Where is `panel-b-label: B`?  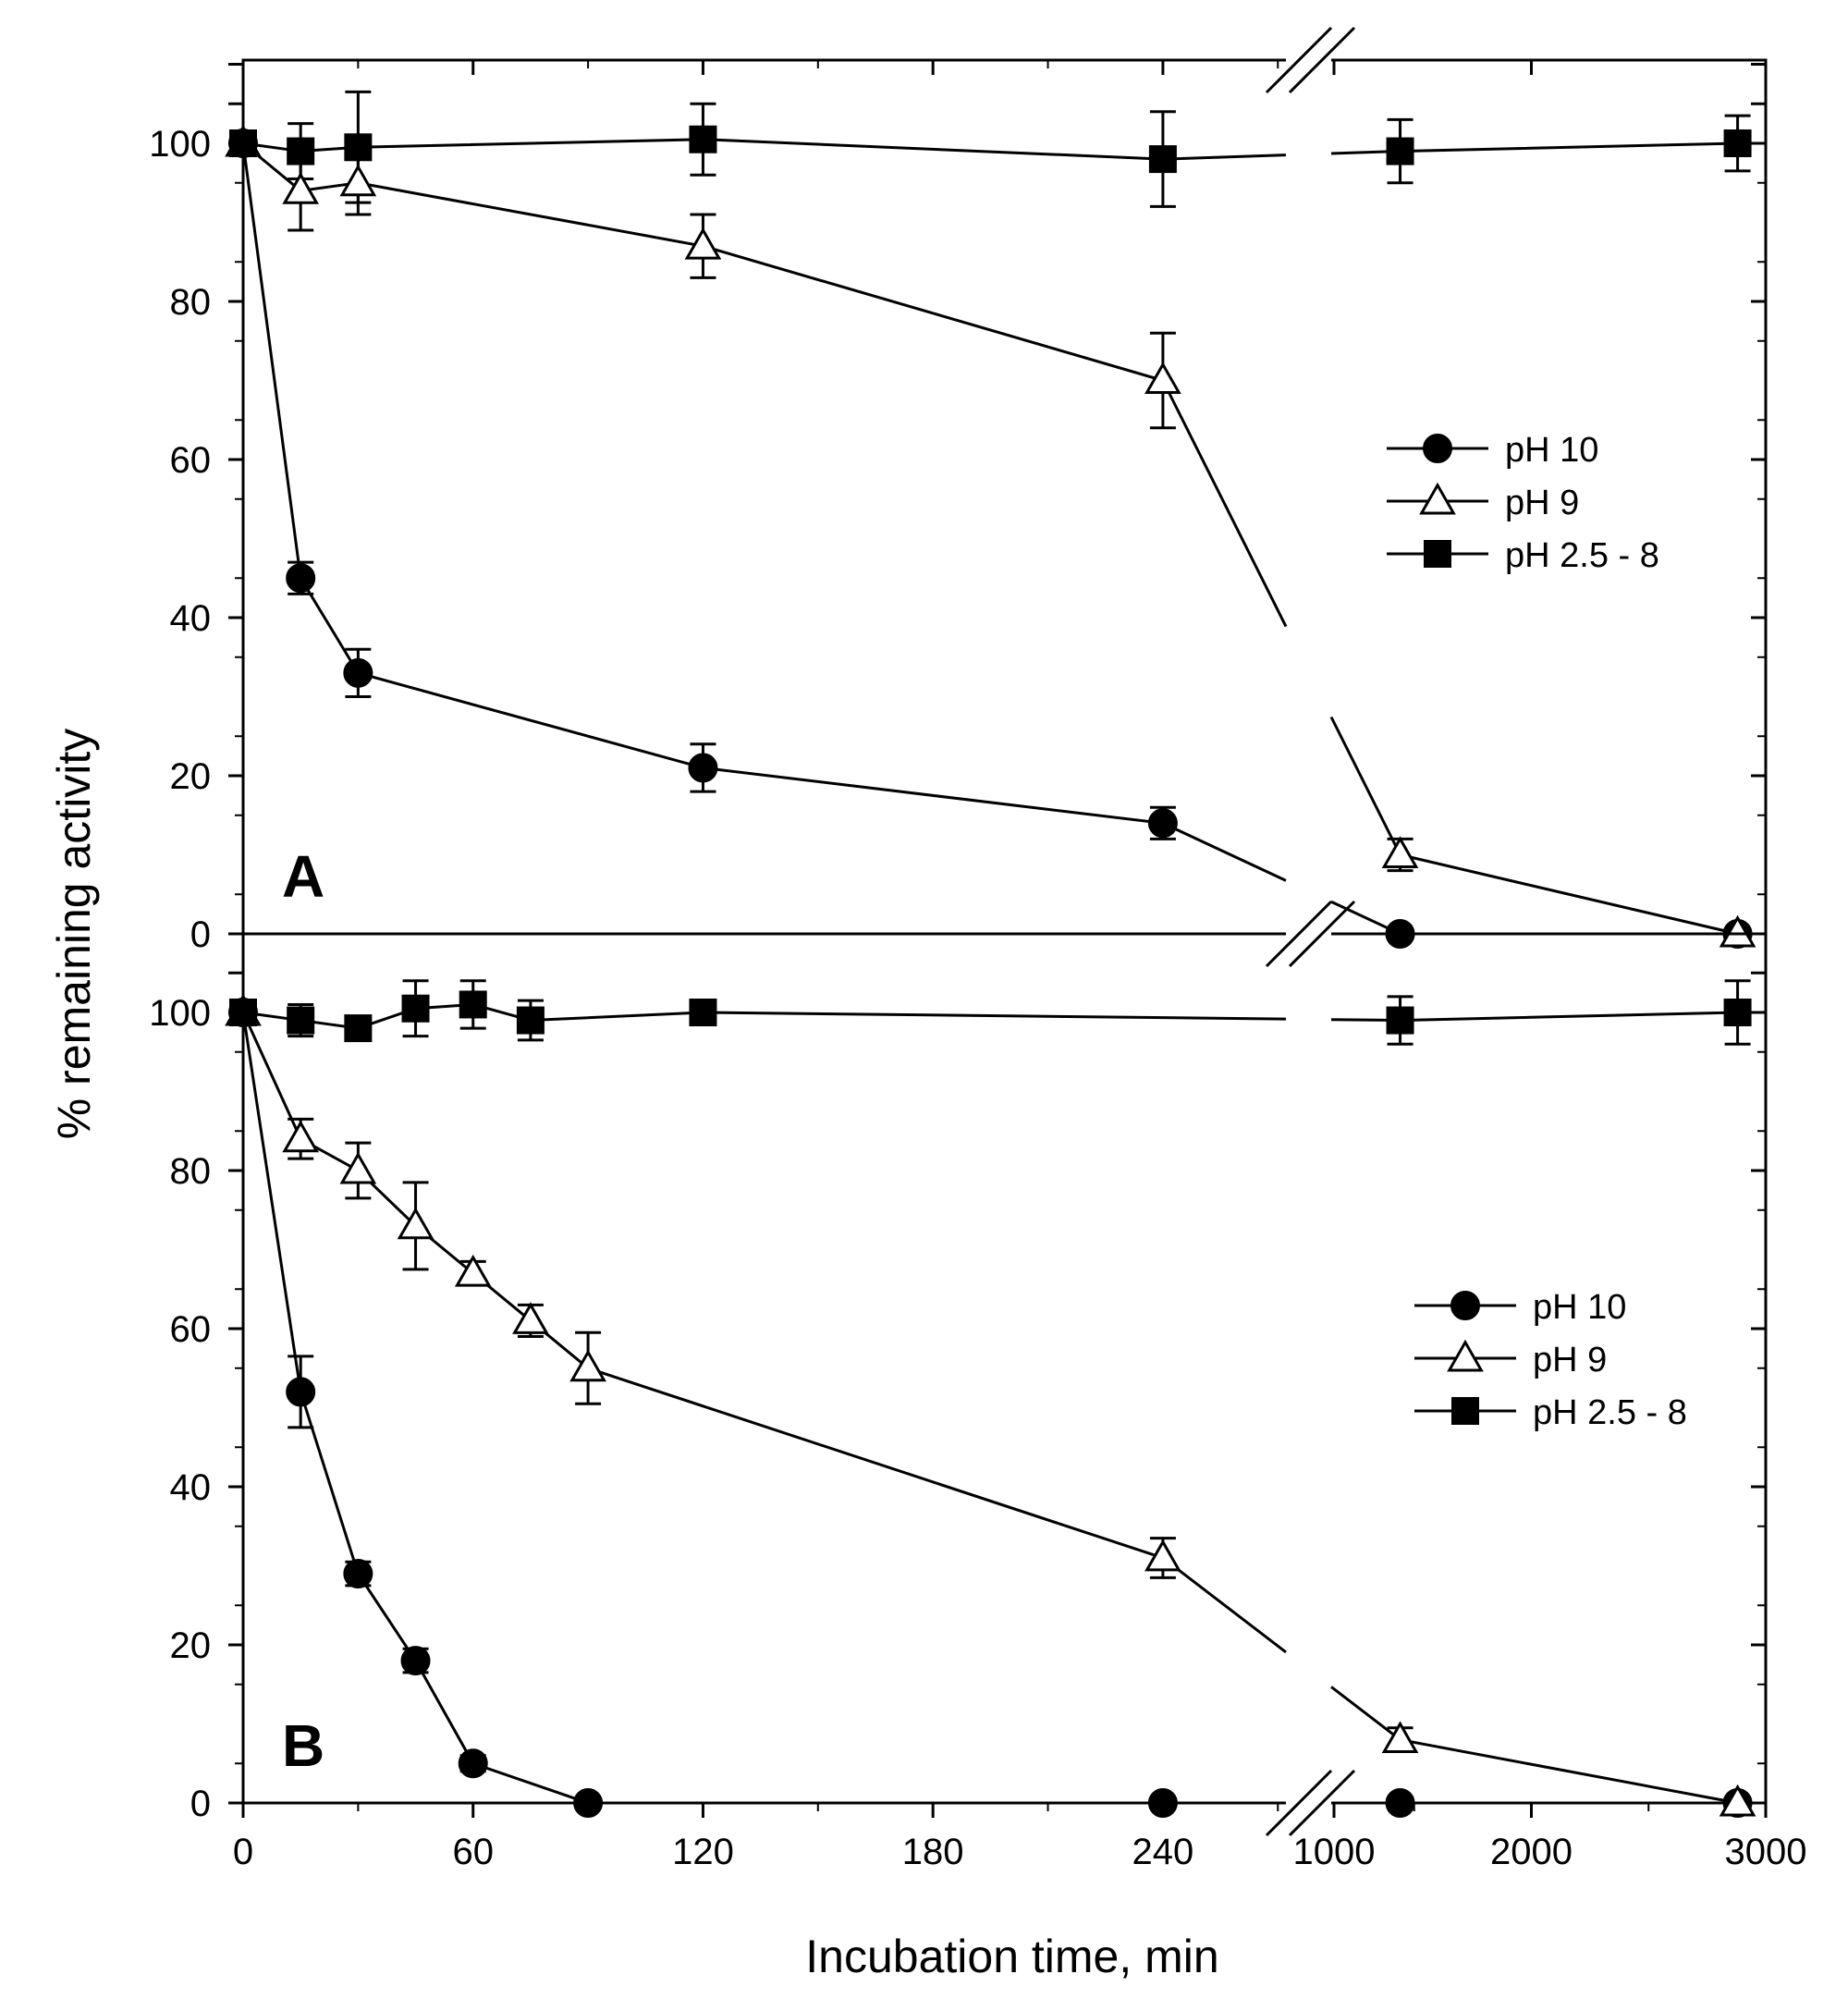 panel-b-label: B is located at coordinates (303, 1745).